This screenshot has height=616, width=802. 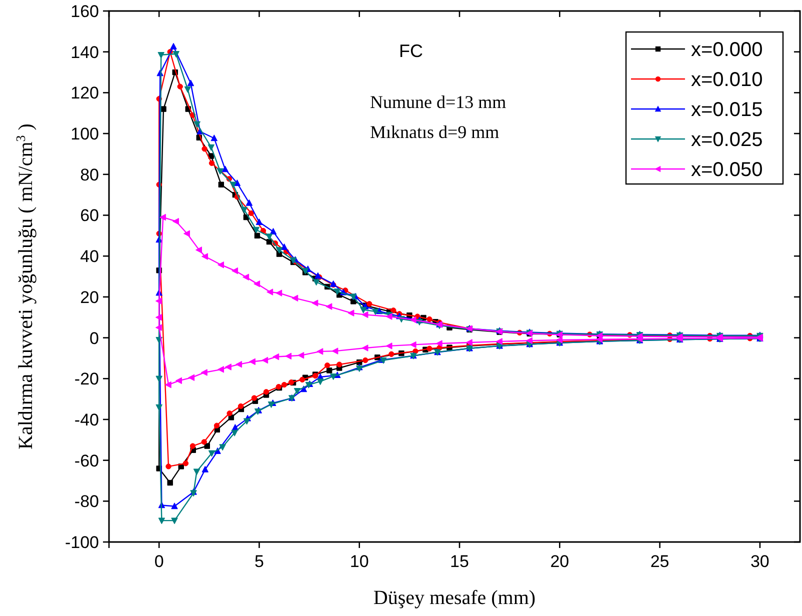 What do you see at coordinates (81, 542) in the screenshot?
I see `y-tick-label: -100` at bounding box center [81, 542].